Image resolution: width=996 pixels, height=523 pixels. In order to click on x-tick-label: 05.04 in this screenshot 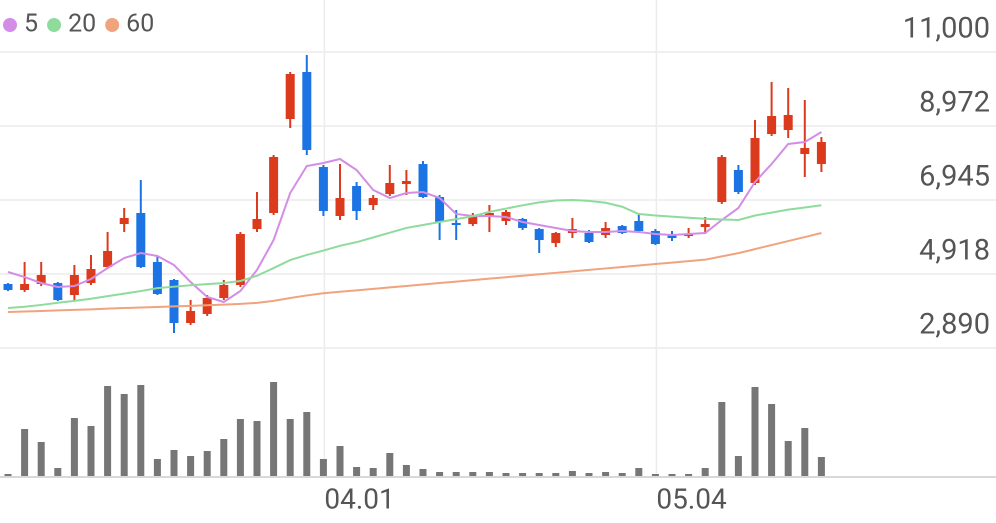, I will do `click(691, 498)`.